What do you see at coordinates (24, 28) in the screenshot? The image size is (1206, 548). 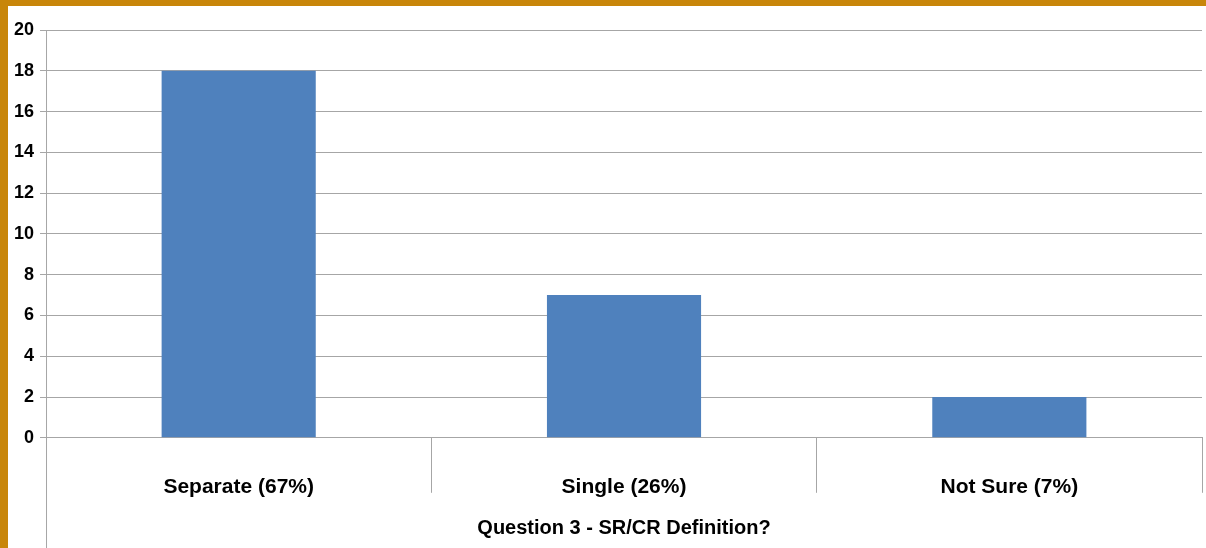 I see `y-tick-label: 20` at bounding box center [24, 28].